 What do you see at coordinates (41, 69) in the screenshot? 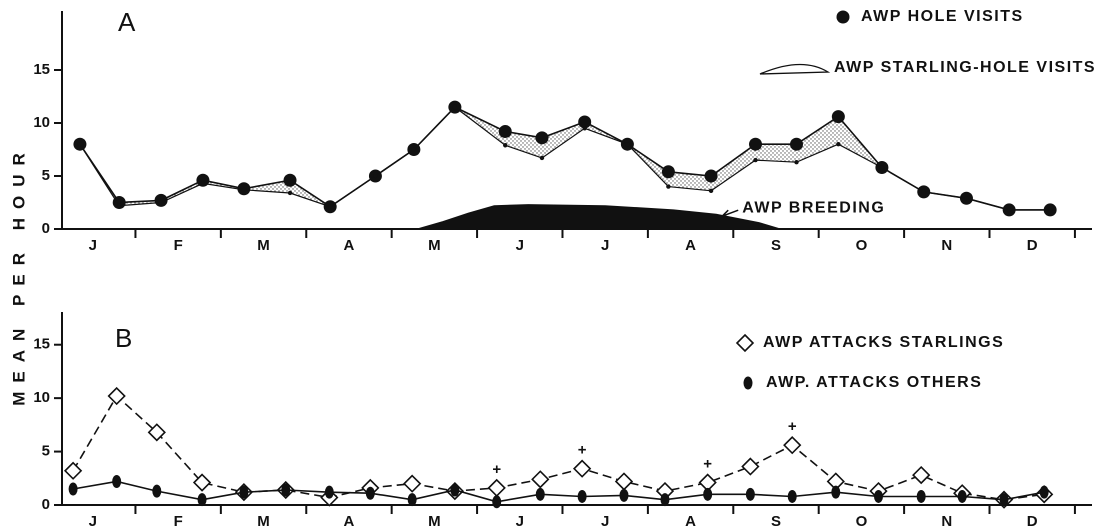
I see `y-tick-label: 15` at bounding box center [41, 69].